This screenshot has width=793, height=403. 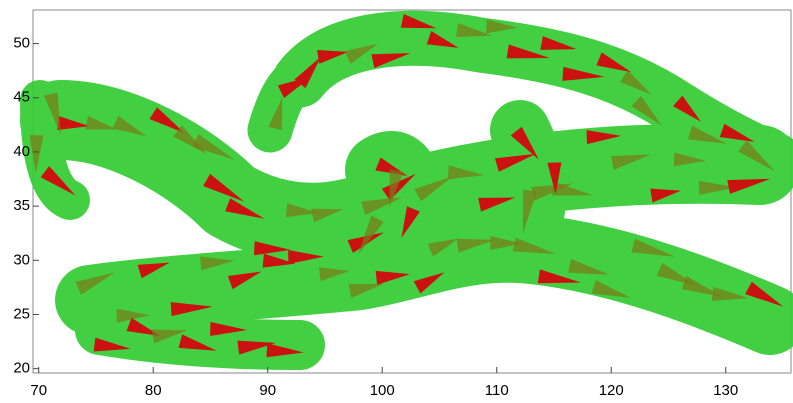 I want to click on y-tick-label: 30, so click(x=21, y=259).